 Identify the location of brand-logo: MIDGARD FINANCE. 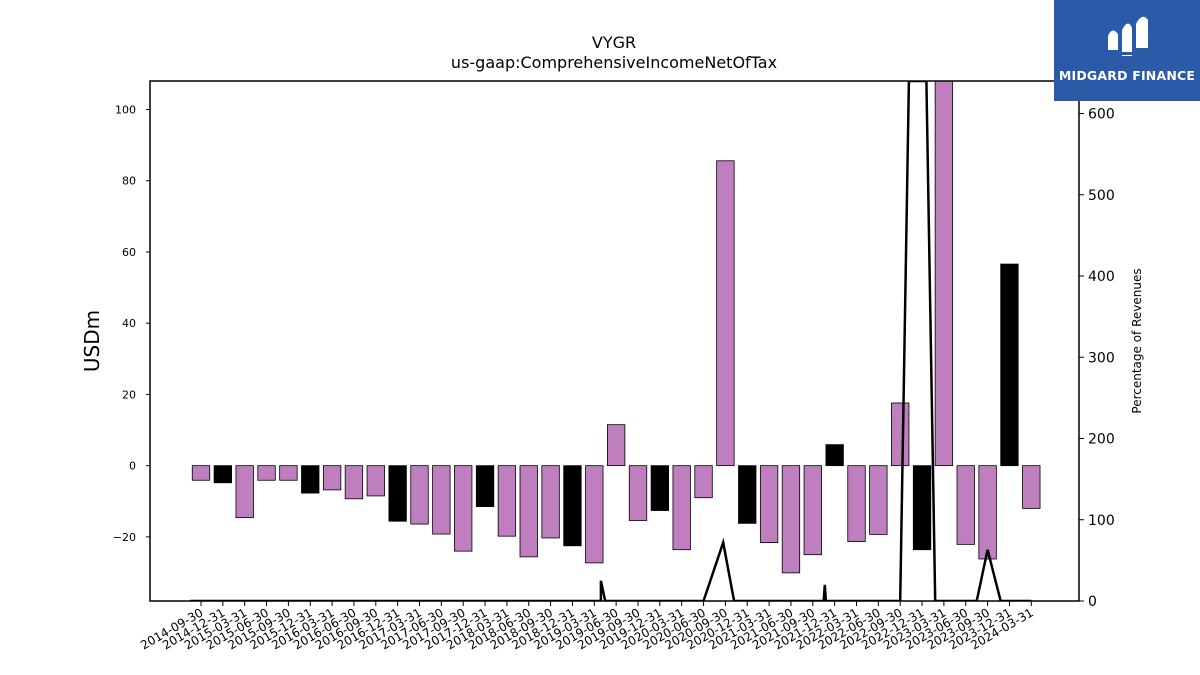
(1127, 50).